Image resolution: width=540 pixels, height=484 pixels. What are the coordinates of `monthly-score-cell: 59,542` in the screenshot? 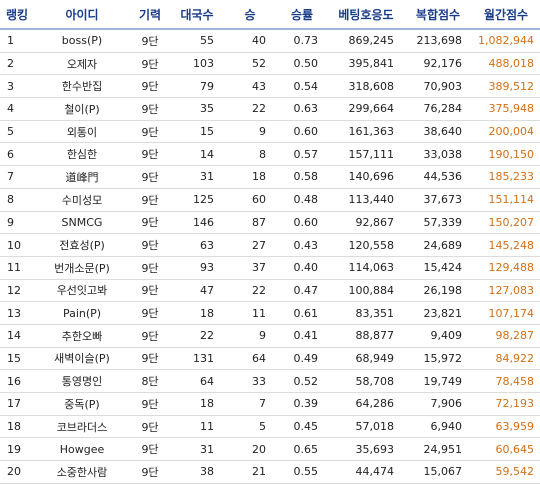 It's located at (506, 472).